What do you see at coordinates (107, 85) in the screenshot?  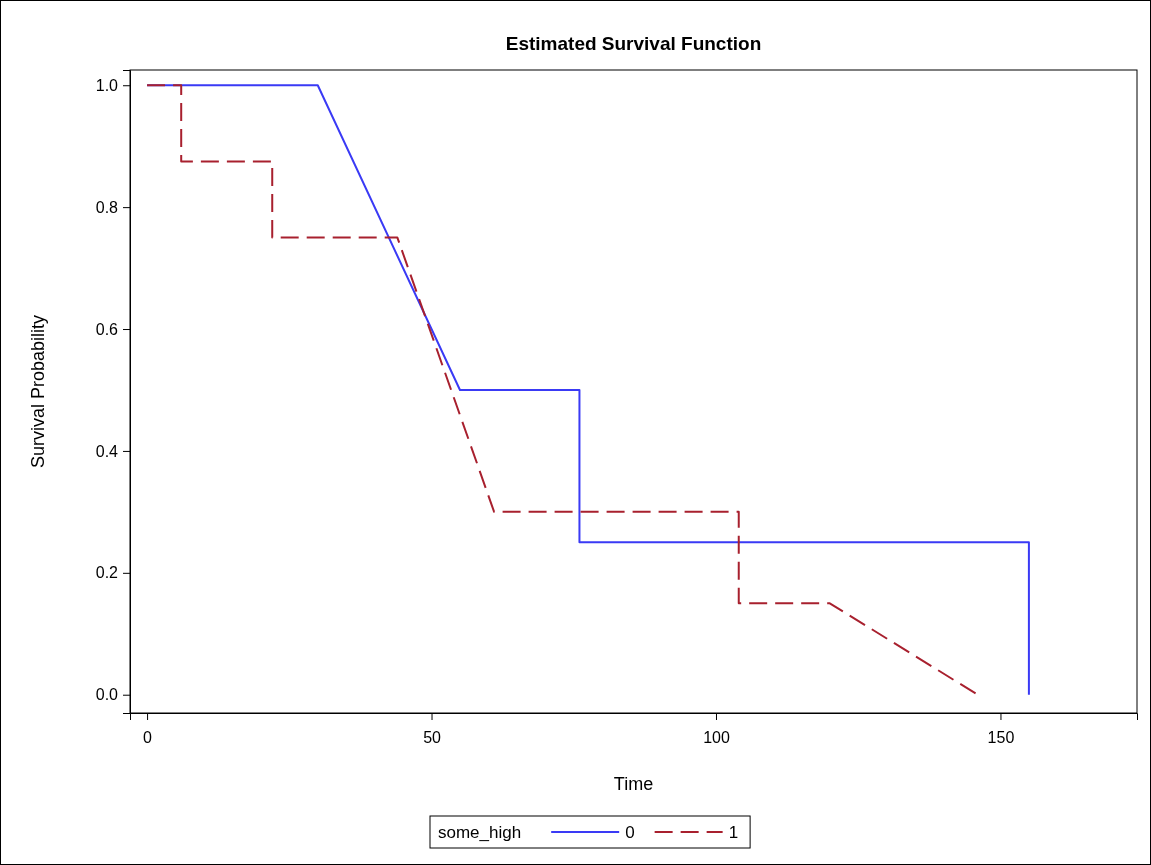 I see `y-tick-label: 1.0` at bounding box center [107, 85].